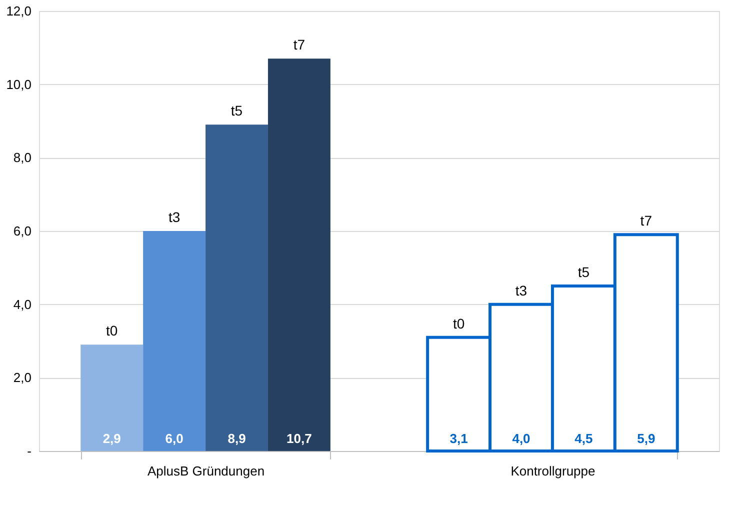  I want to click on series-label: t7, so click(299, 44).